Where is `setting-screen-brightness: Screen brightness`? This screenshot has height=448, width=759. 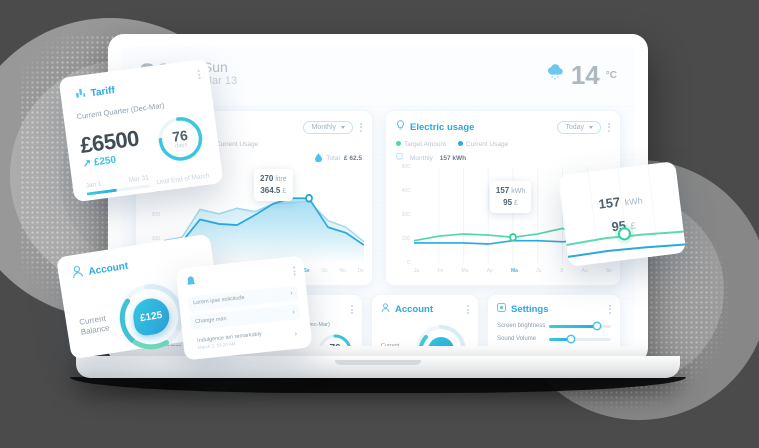 setting-screen-brightness: Screen brightness is located at coordinates (554, 326).